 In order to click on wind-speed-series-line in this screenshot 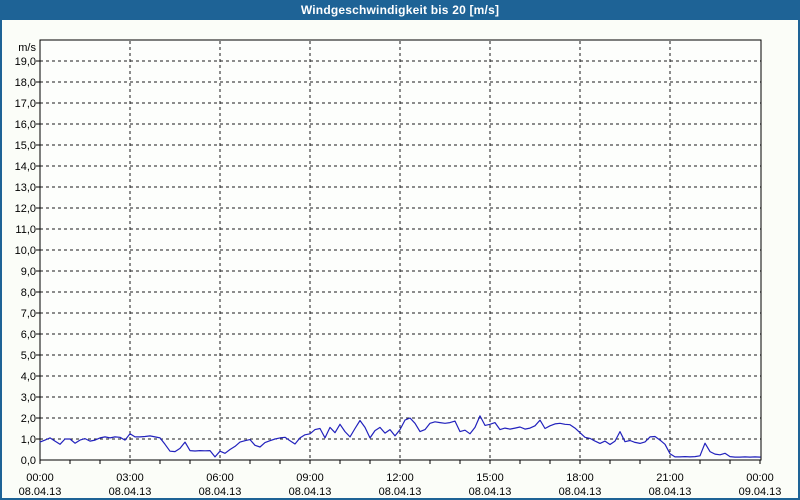, I will do `click(400, 436)`.